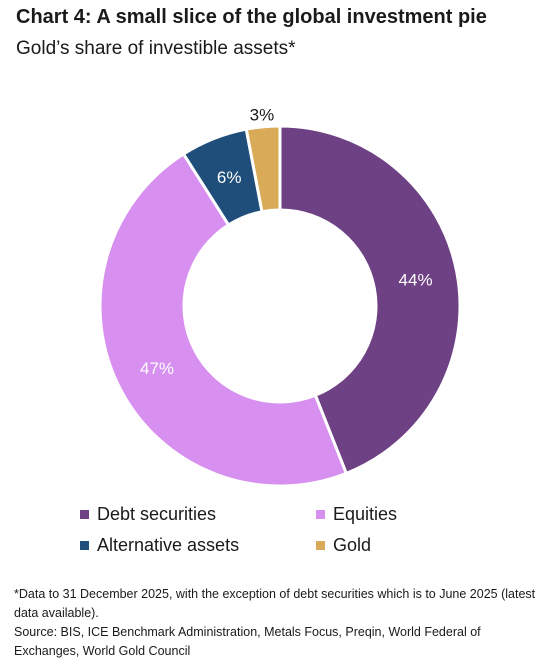 Image resolution: width=559 pixels, height=669 pixels. Describe the element at coordinates (157, 368) in the screenshot. I see `slice-label-equities: 47%` at that location.